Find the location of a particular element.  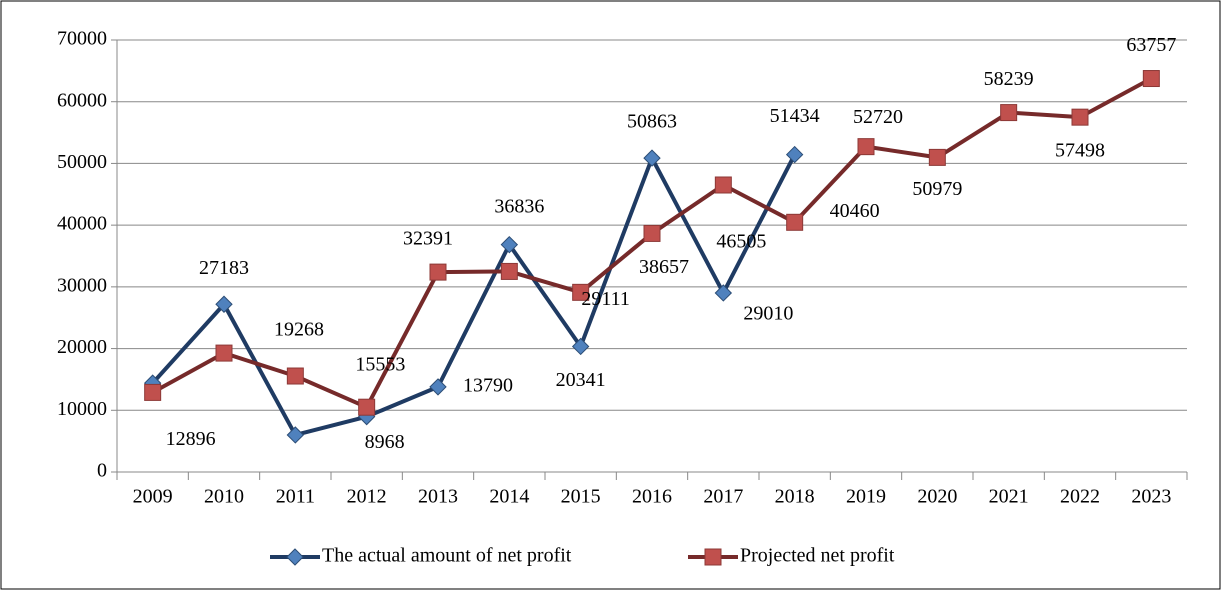

data-label: 13790 is located at coordinates (488, 385).